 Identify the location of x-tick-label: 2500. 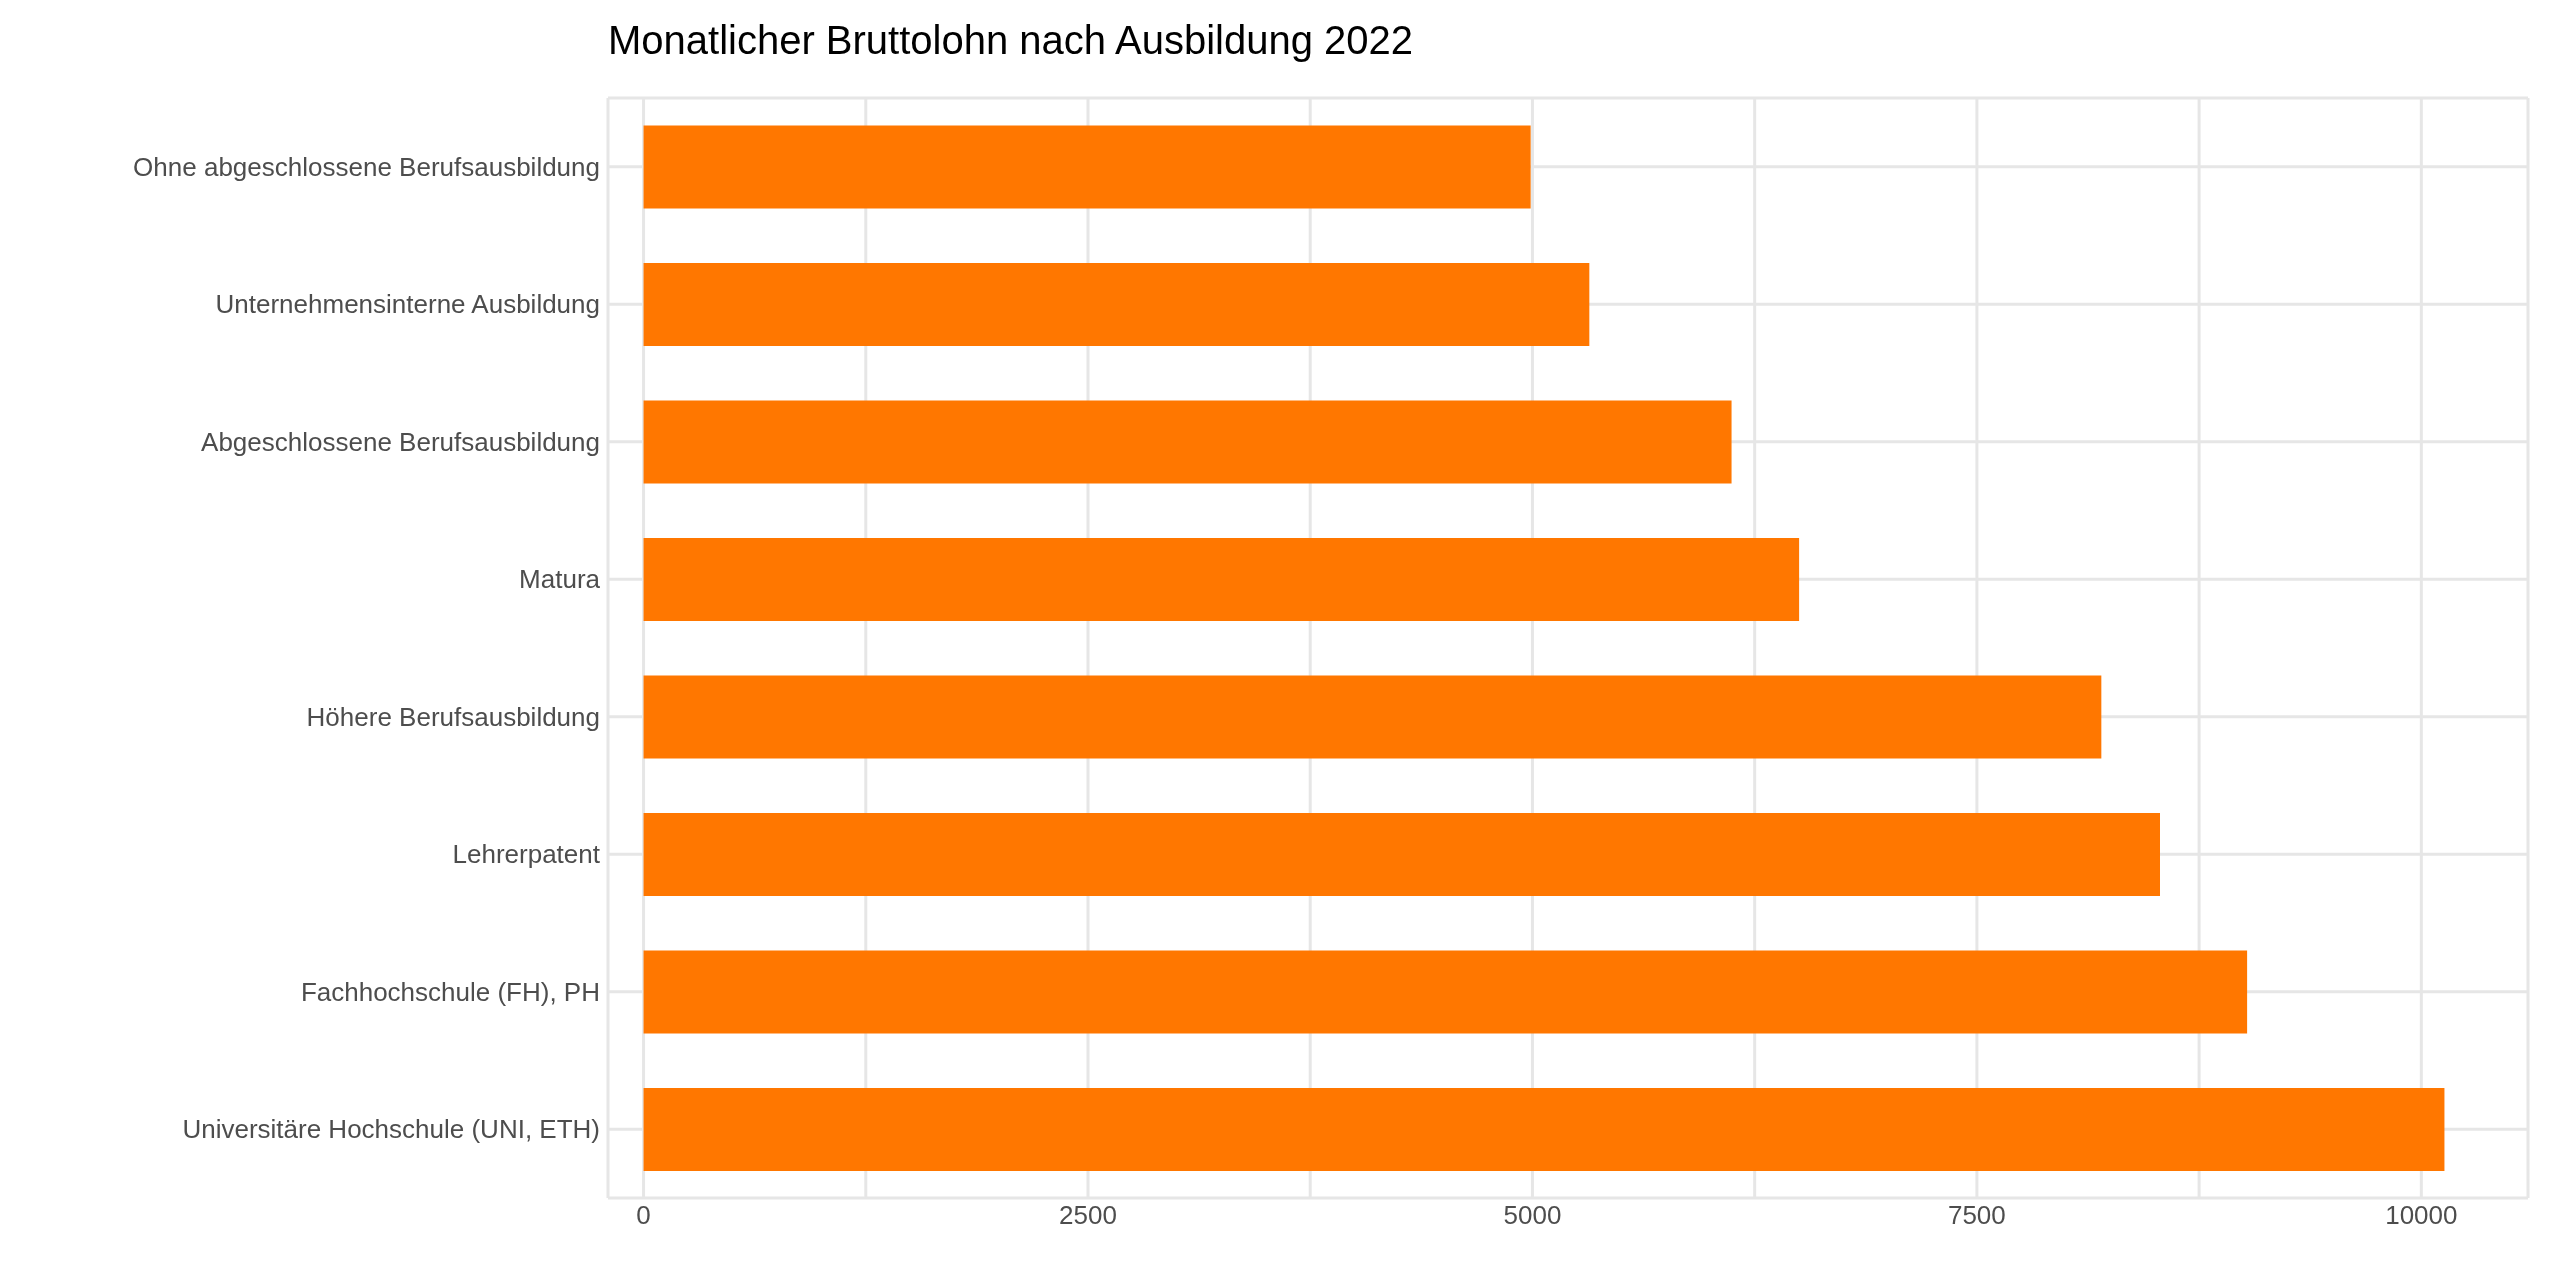
(1088, 1215).